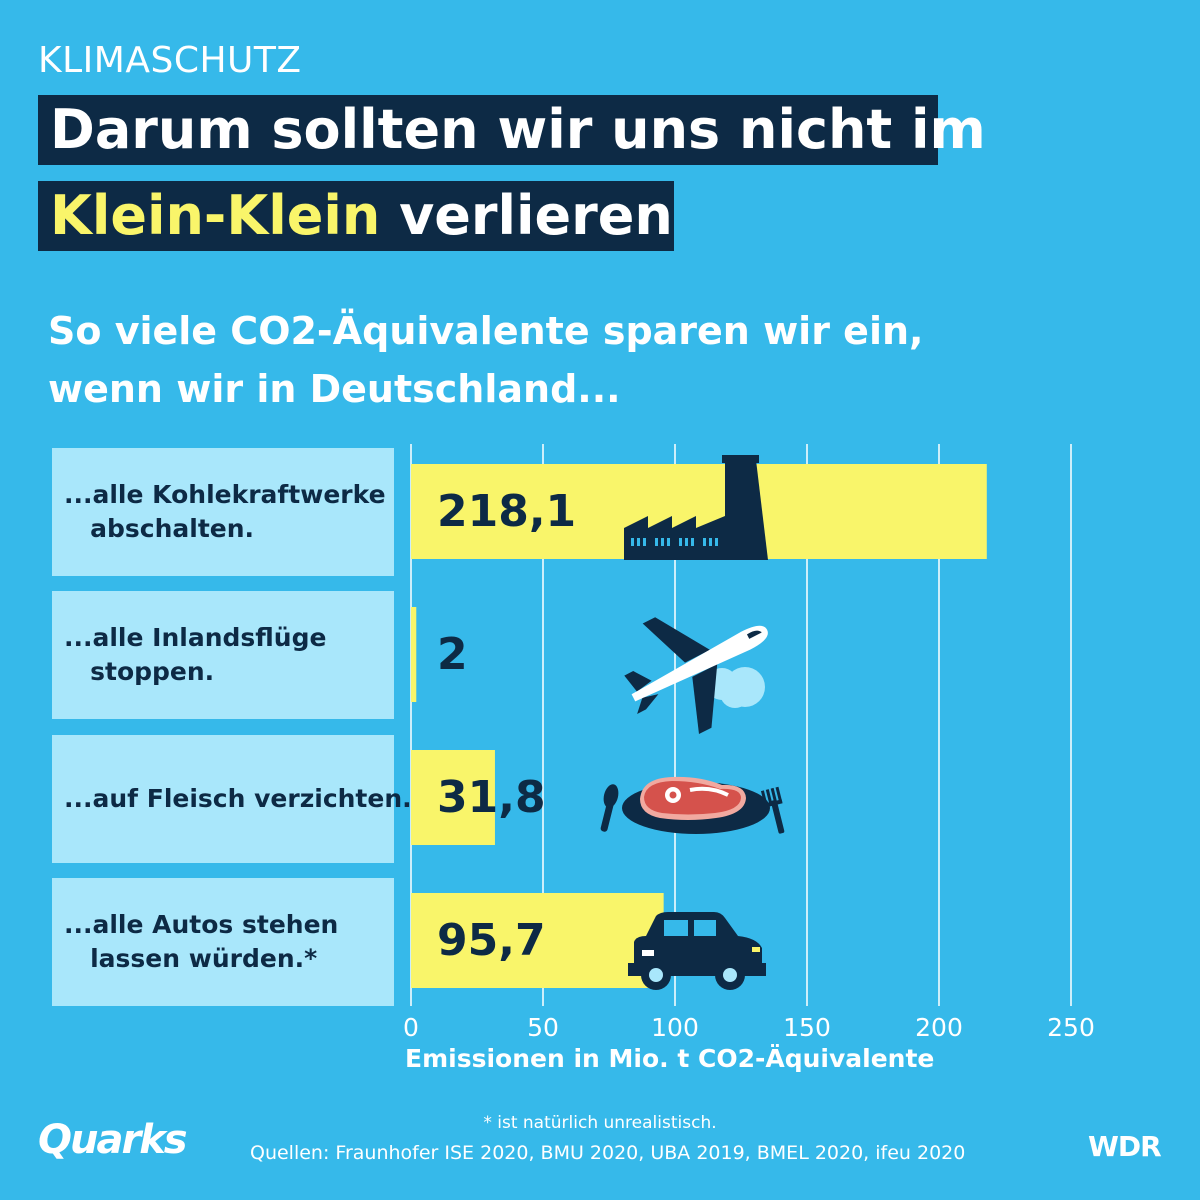  Describe the element at coordinates (807, 1027) in the screenshot. I see `x-tick-label: 150` at that location.